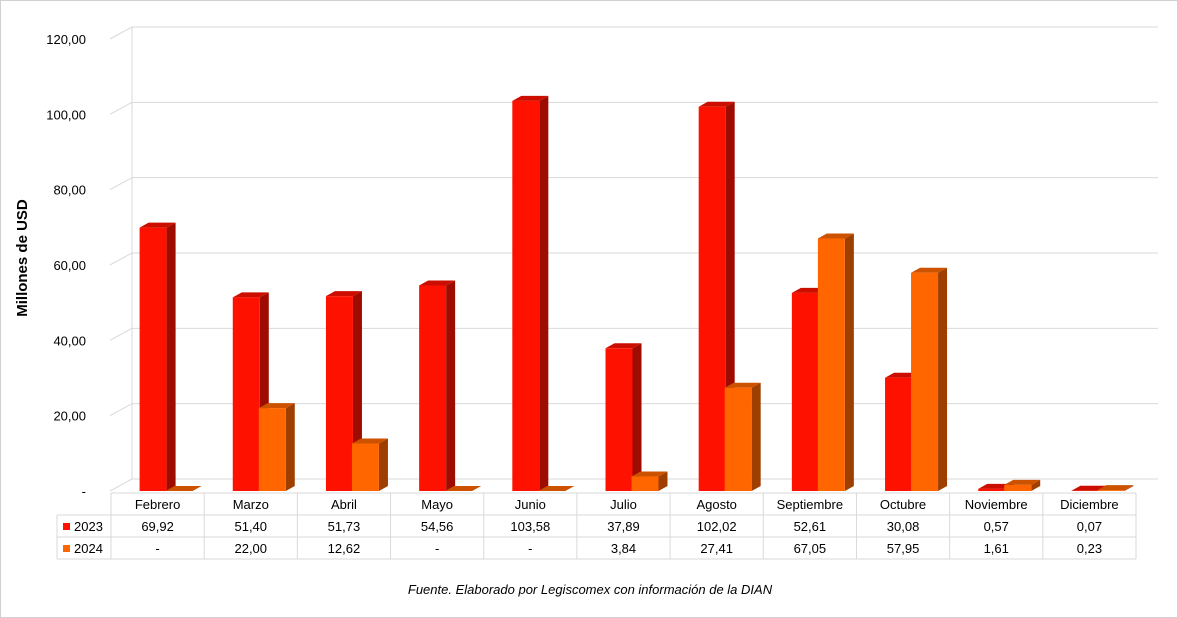  I want to click on data-label: 67,05, so click(810, 548).